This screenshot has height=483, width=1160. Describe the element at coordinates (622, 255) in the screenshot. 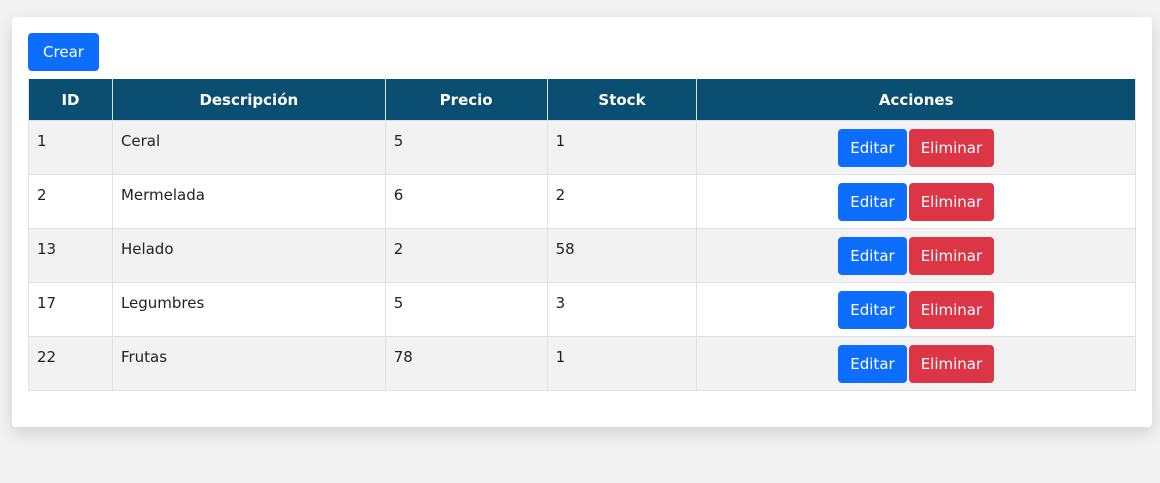

I see `cell-stock: 58` at that location.